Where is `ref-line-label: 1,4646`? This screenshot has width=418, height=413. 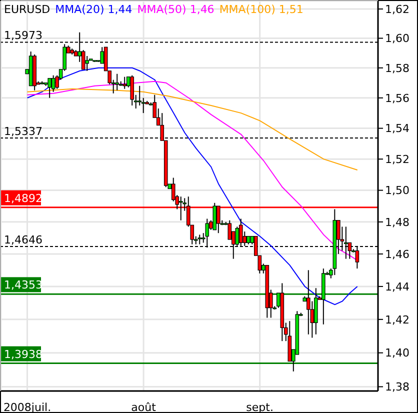
ref-line-label: 1,4646 is located at coordinates (23, 240).